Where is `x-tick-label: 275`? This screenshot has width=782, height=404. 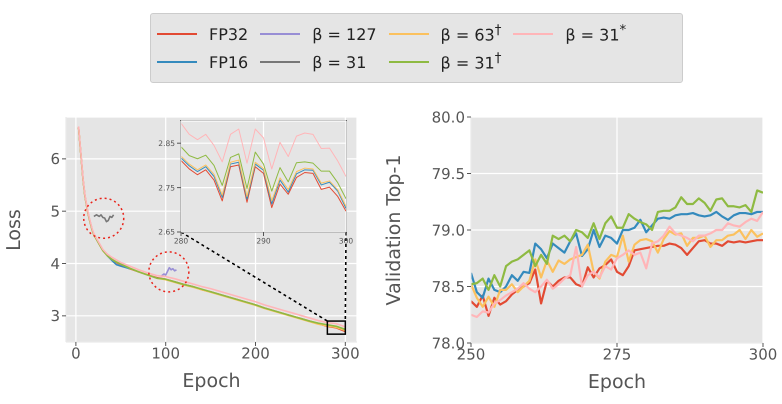
x-tick-label: 275 is located at coordinates (617, 355).